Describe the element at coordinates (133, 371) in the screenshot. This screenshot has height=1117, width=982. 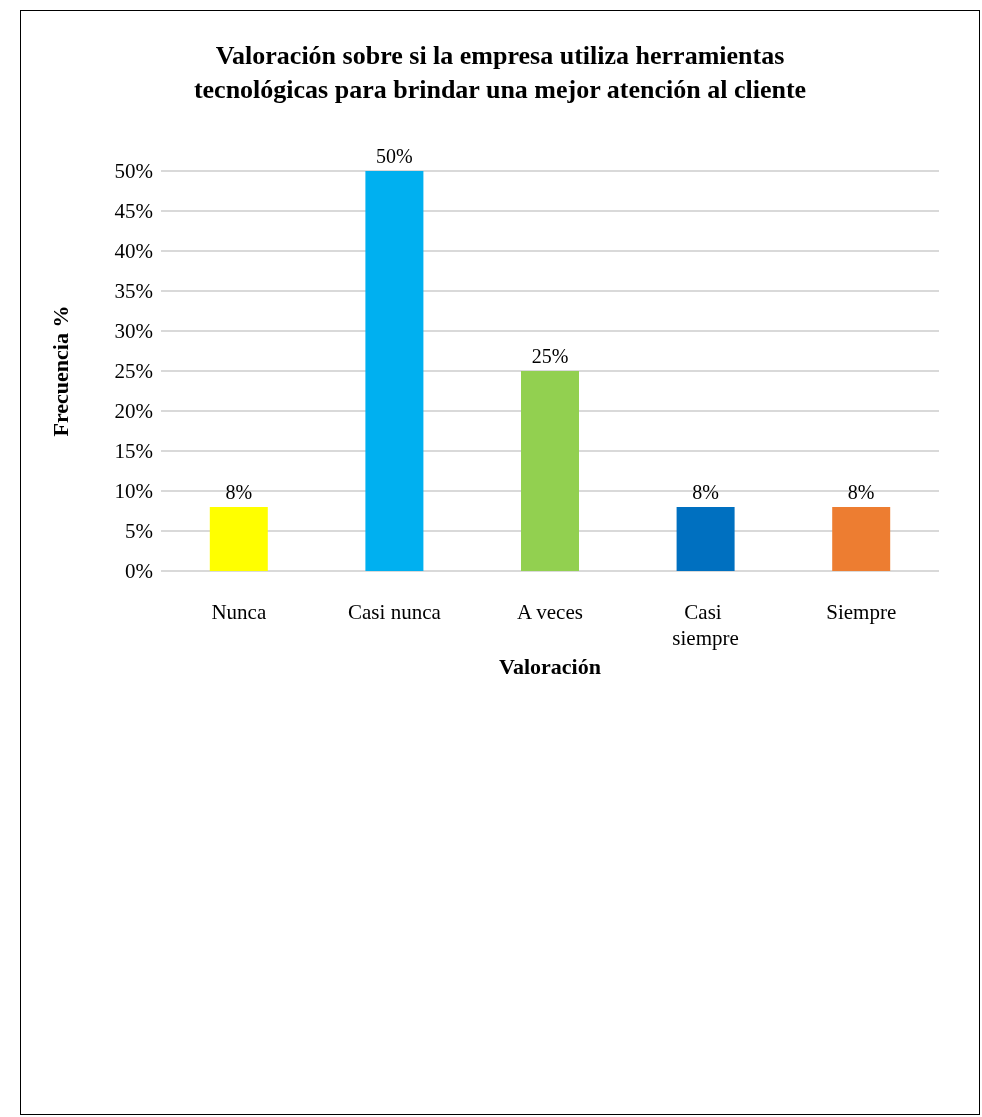
I see `y-tick-label: 25%` at that location.